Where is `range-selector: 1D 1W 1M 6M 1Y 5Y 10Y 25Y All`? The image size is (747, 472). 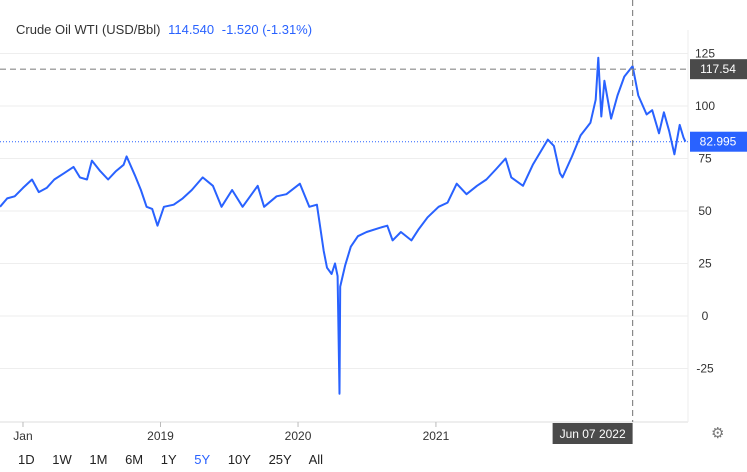
range-selector: 1D 1W 1M 6M 1Y 5Y 10Y 25Y All is located at coordinates (177, 459).